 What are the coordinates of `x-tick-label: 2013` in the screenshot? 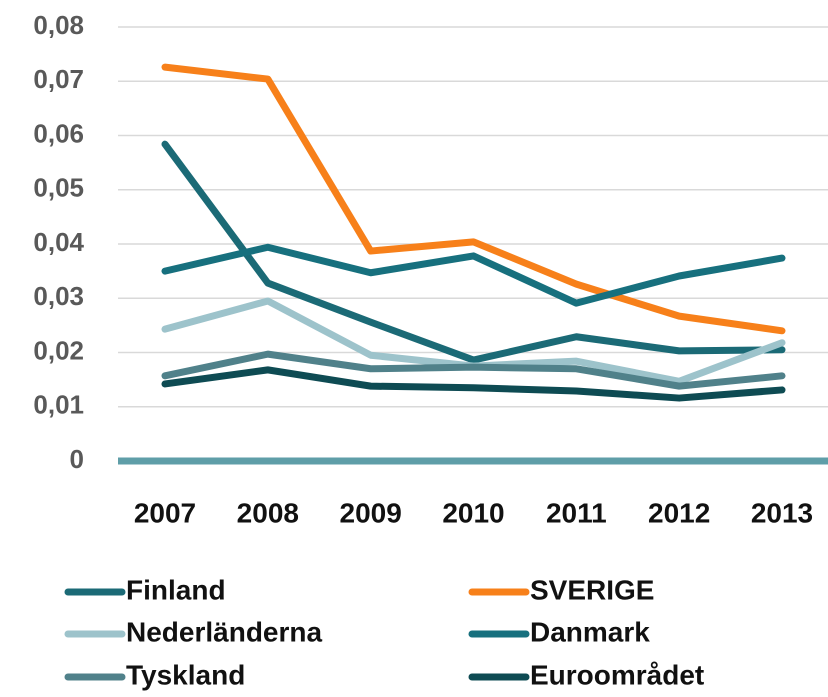 It's located at (782, 512).